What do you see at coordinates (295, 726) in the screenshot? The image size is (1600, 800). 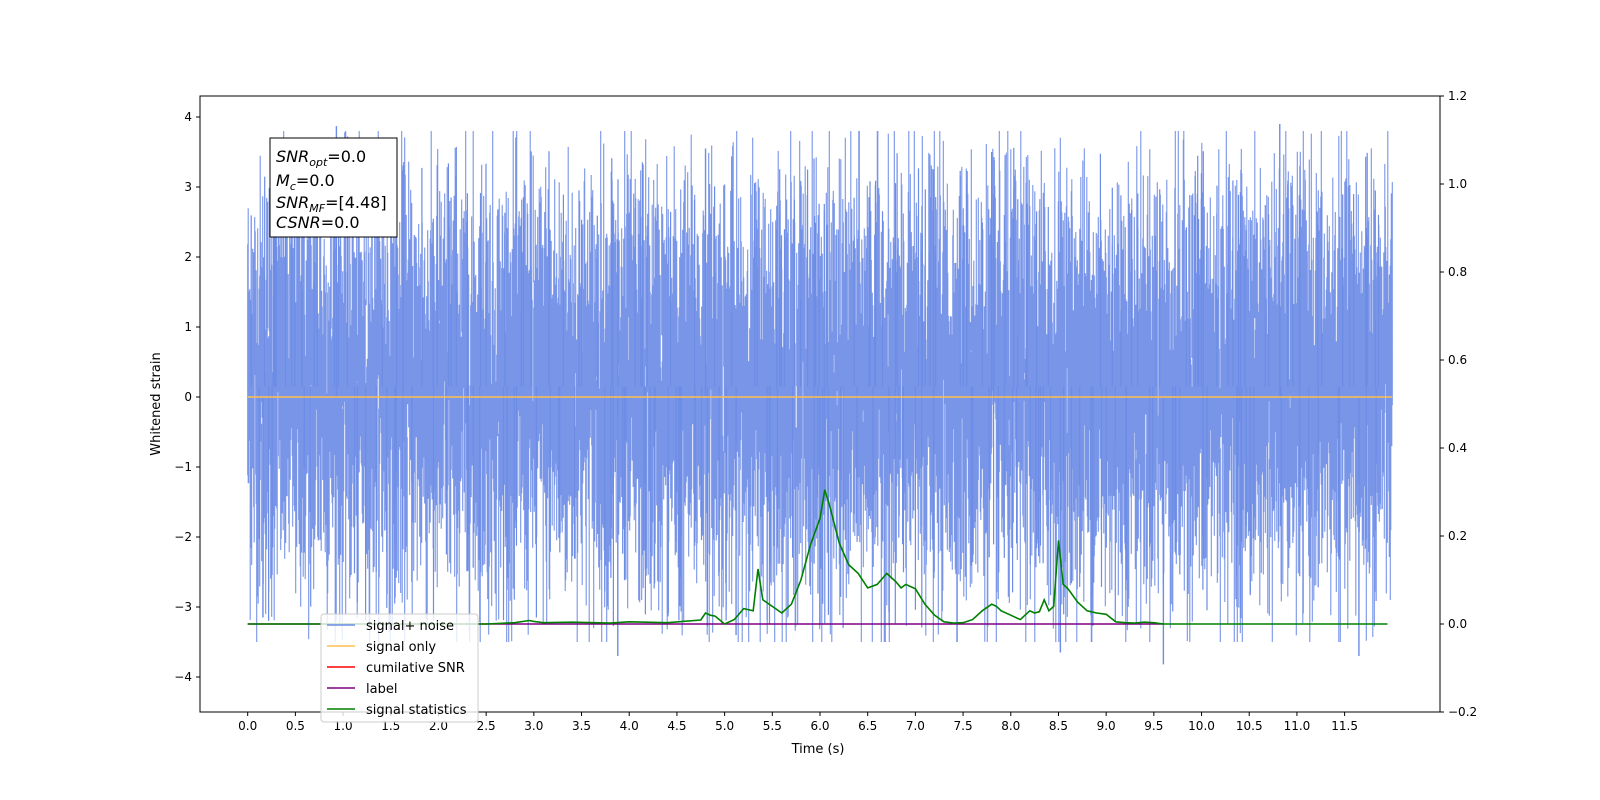 I see `x-tick-label: 0.5` at bounding box center [295, 726].